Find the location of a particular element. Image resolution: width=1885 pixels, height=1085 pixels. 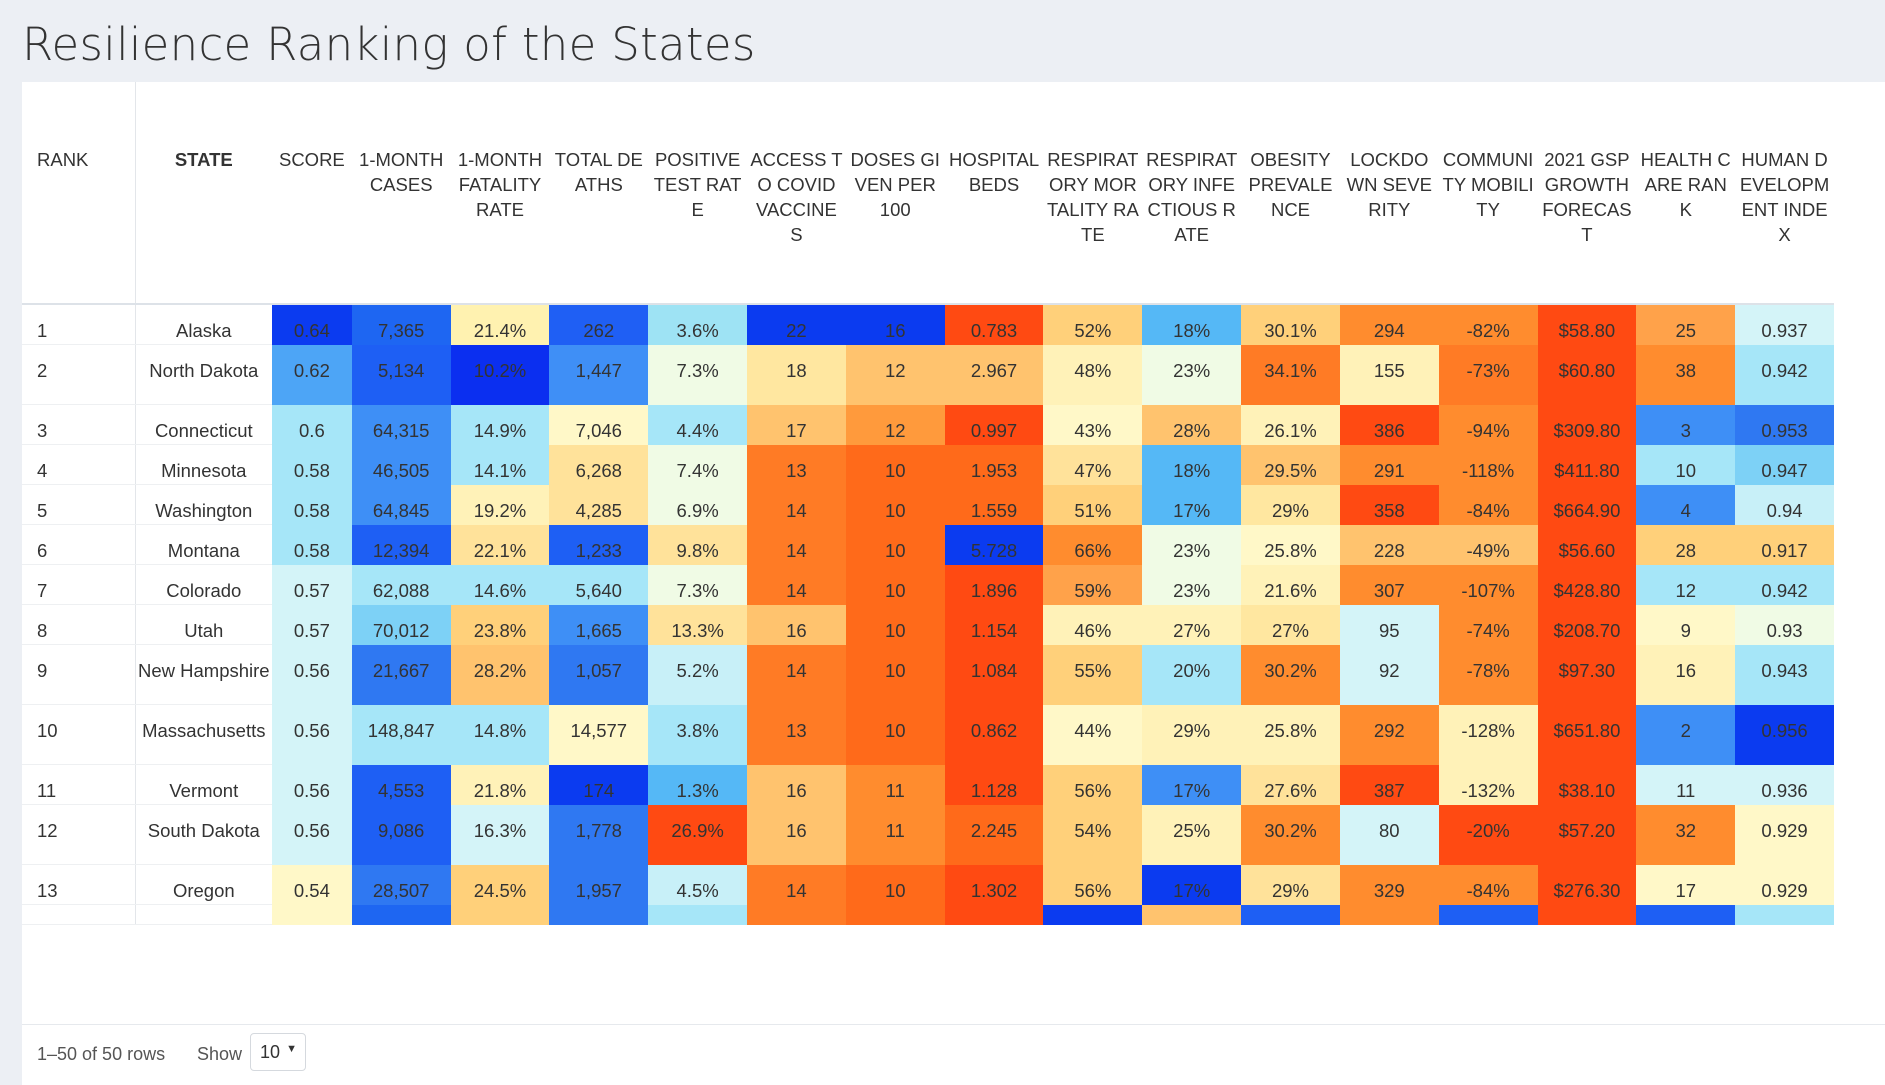

hdi-cell: 0.942 is located at coordinates (1784, 584).